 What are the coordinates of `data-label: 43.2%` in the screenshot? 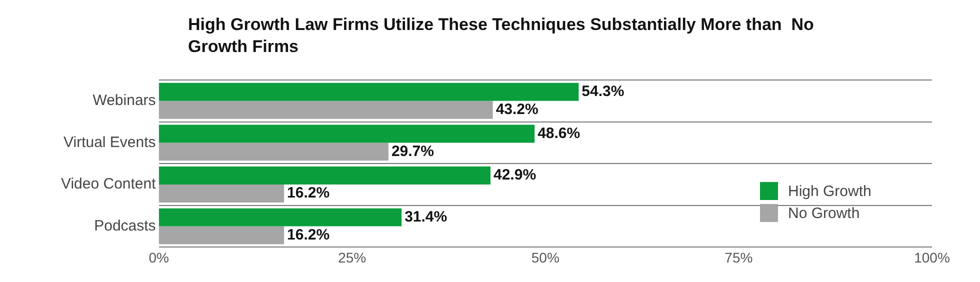 It's located at (517, 109).